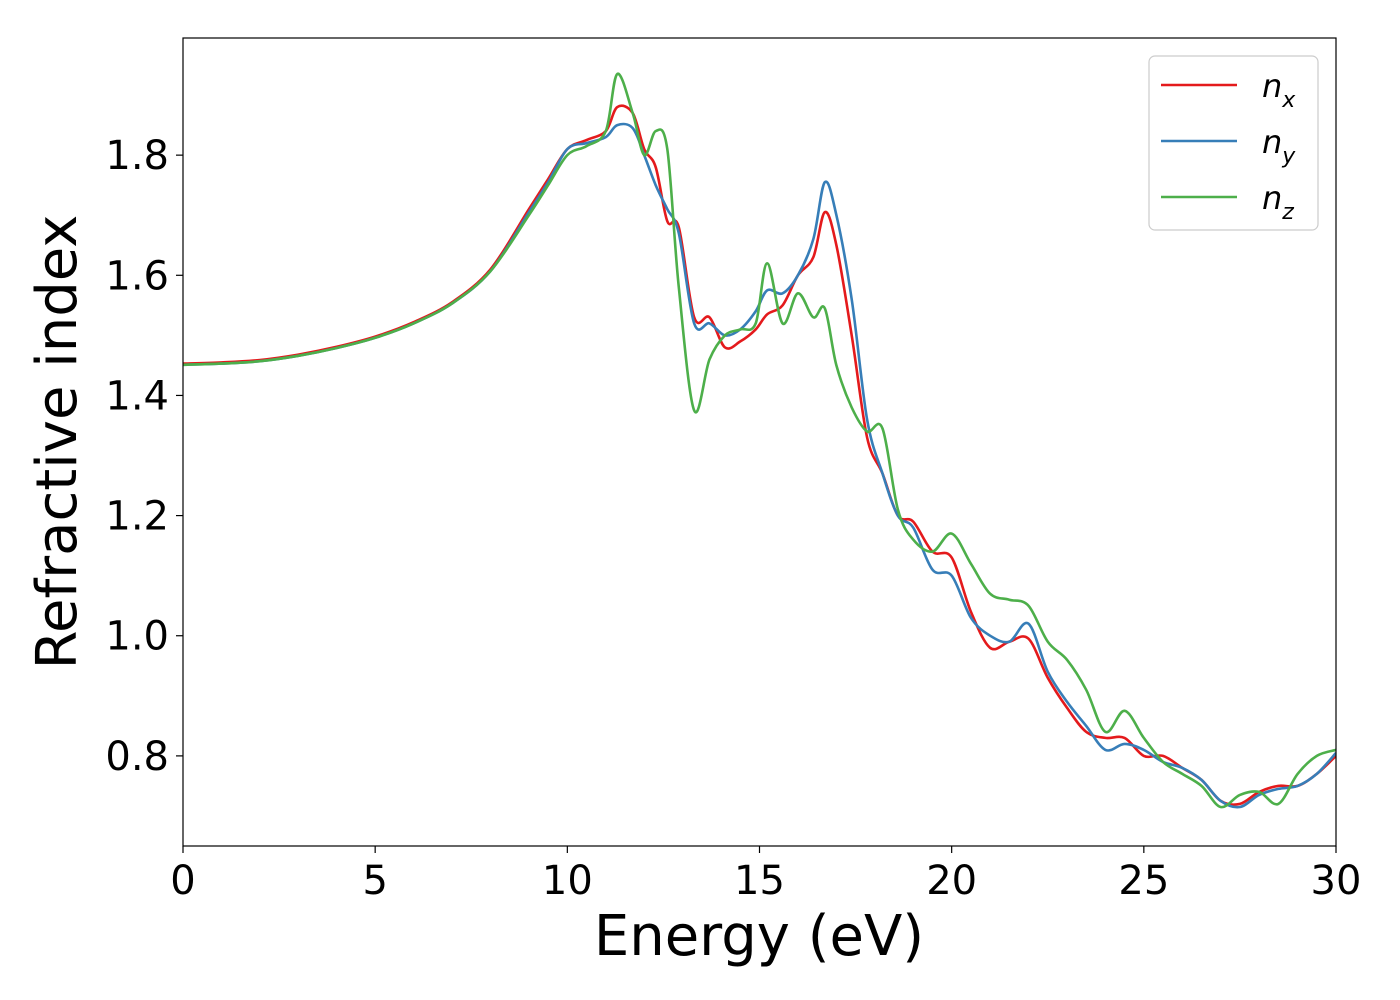 The width and height of the screenshot is (1400, 1000). Describe the element at coordinates (1143, 881) in the screenshot. I see `x-tick-label: 25` at that location.